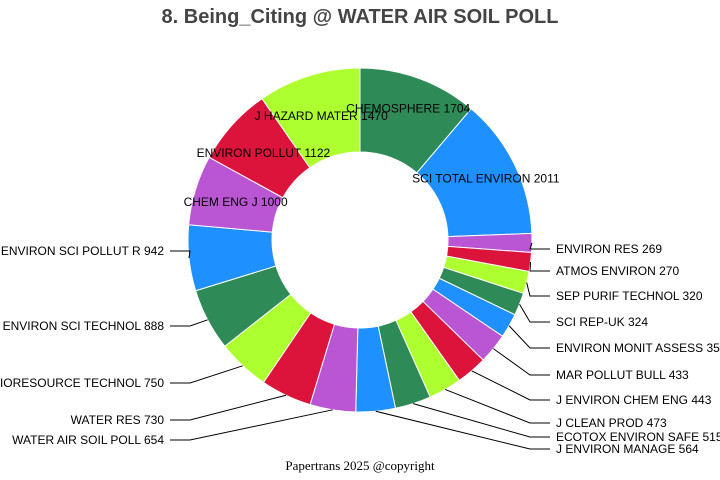  I want to click on slice-label: ENVIRON SCI POLLUT R 942, so click(82, 251).